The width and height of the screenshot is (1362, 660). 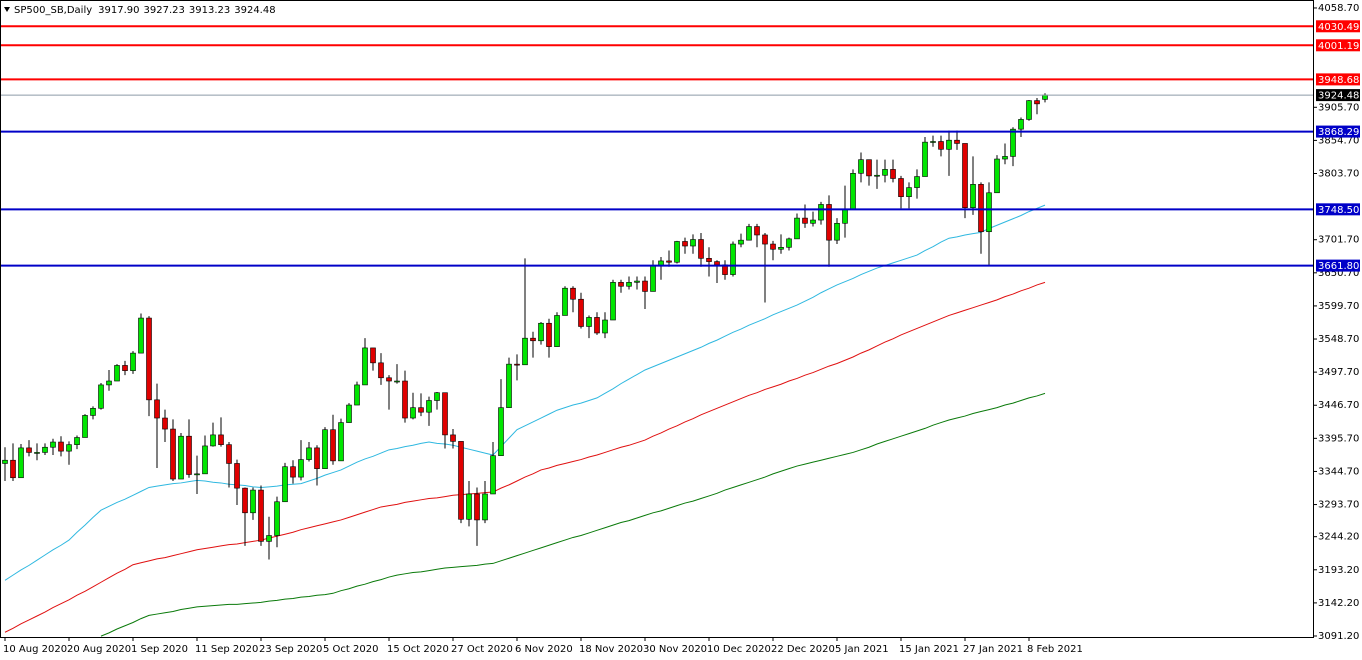 I want to click on header-high: 3927.23, so click(x=164, y=10).